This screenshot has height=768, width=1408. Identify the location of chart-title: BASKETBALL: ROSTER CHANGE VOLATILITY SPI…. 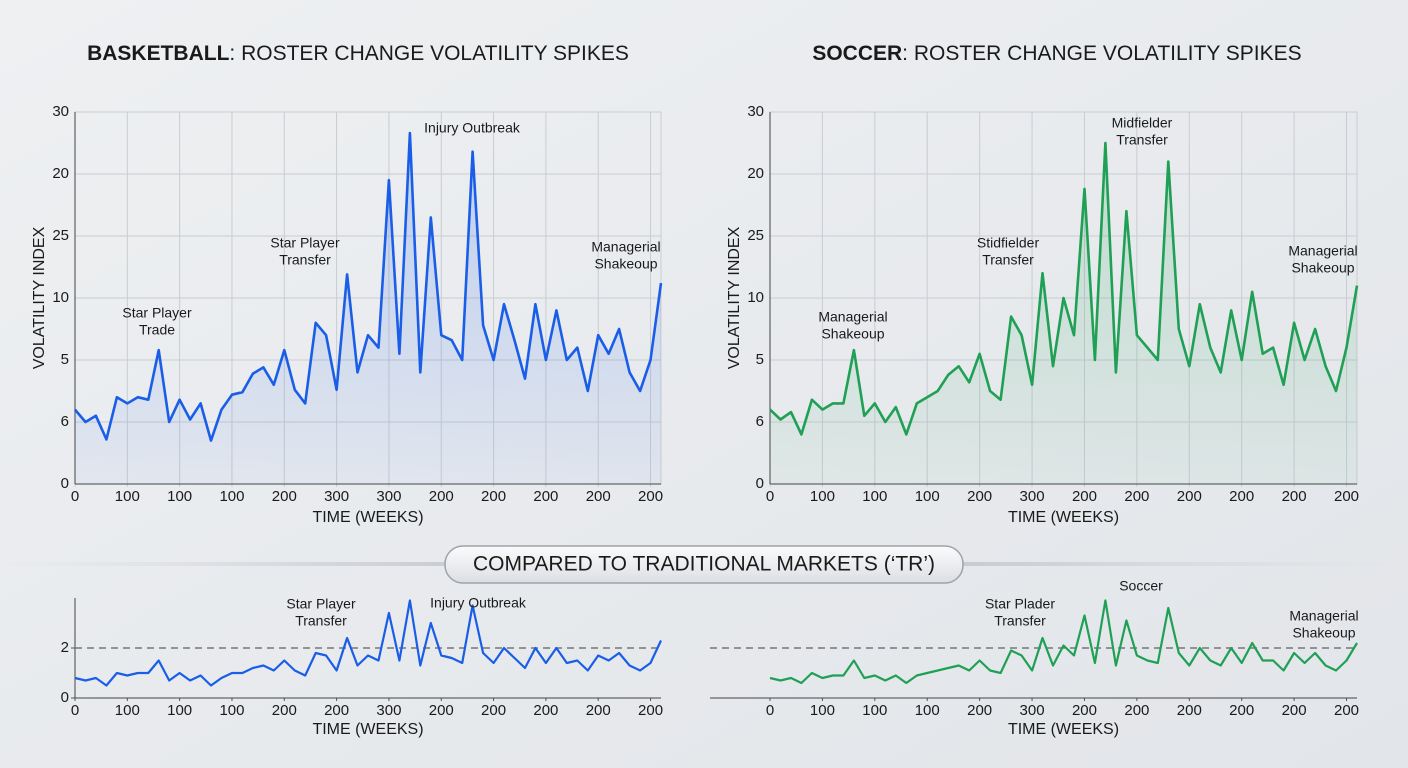
(358, 53).